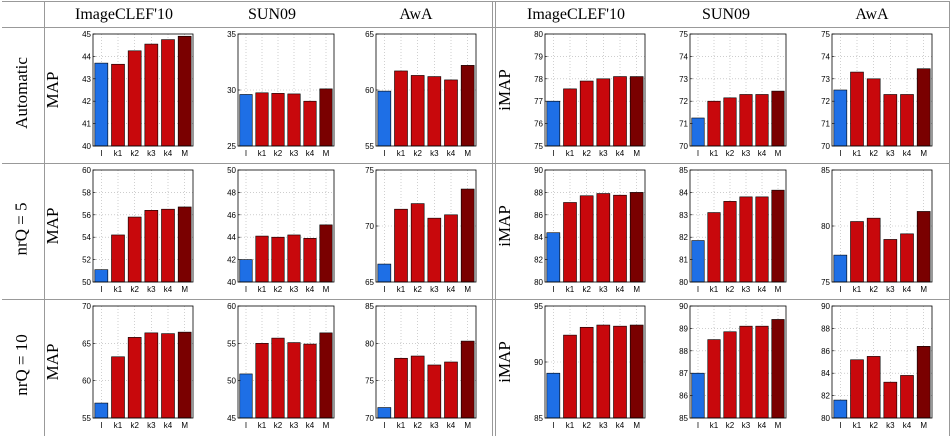 This screenshot has height=443, width=952. I want to click on y-tick-label: 40, so click(231, 282).